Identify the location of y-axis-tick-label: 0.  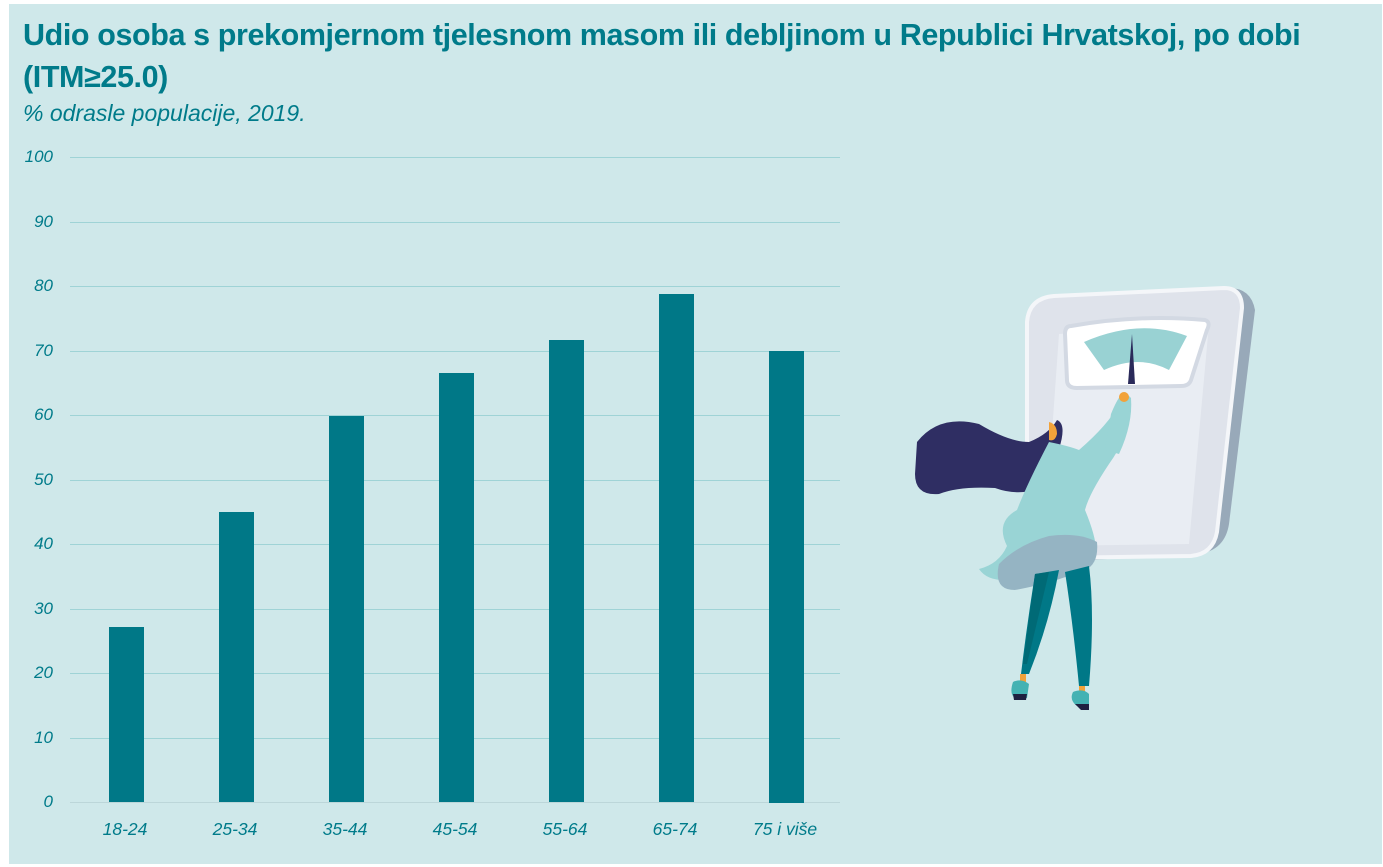
(48, 801).